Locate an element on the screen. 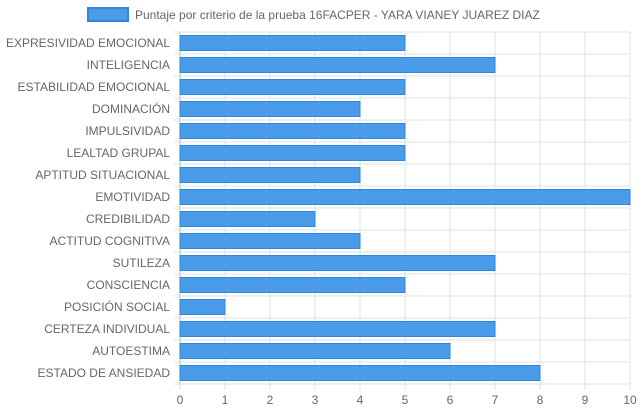 The width and height of the screenshot is (639, 411). y-tick-label: SUTILEZA is located at coordinates (141, 263).